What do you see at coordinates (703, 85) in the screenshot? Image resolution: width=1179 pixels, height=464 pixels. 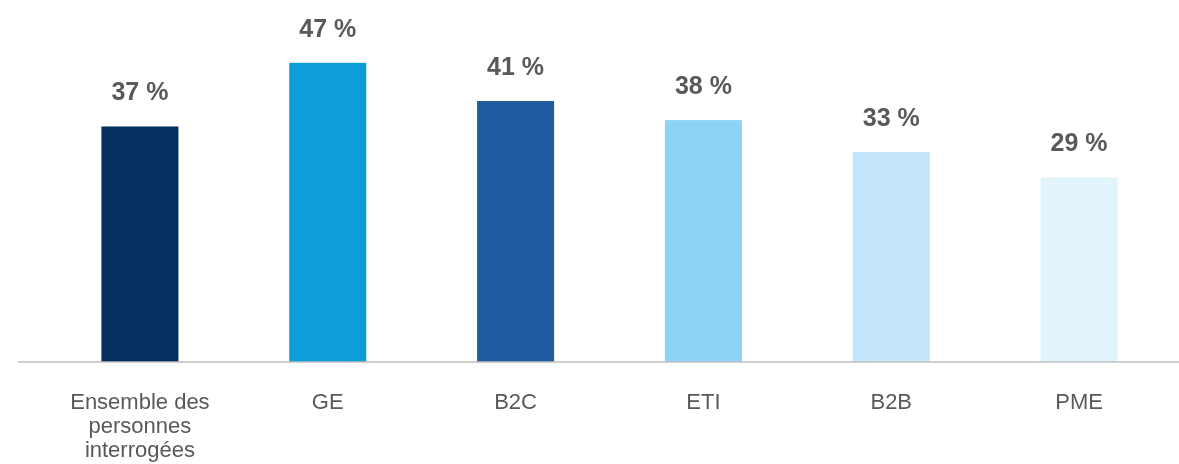 I see `data-label: 38 %` at bounding box center [703, 85].